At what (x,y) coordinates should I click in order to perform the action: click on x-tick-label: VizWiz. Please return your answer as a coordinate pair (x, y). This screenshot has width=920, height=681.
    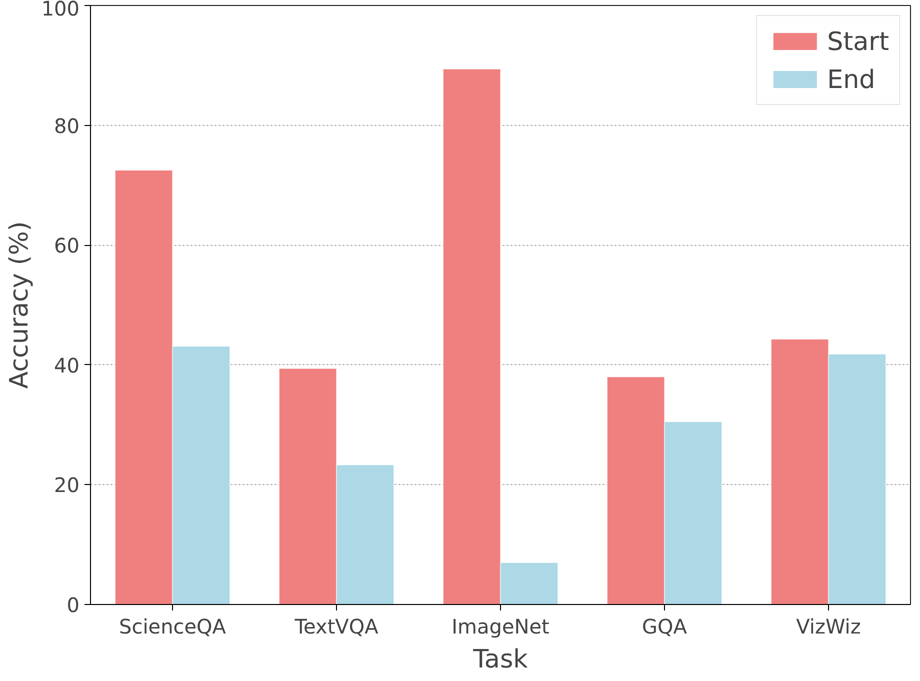
    Looking at the image, I should click on (828, 626).